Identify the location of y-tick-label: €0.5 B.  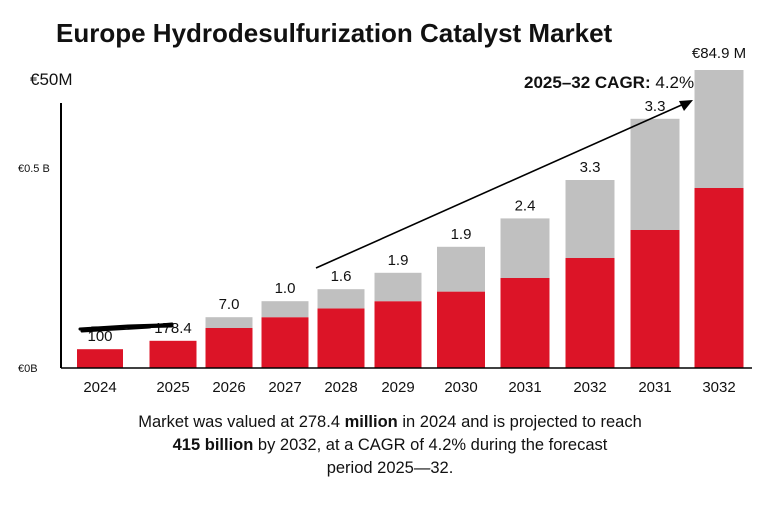
(34, 169).